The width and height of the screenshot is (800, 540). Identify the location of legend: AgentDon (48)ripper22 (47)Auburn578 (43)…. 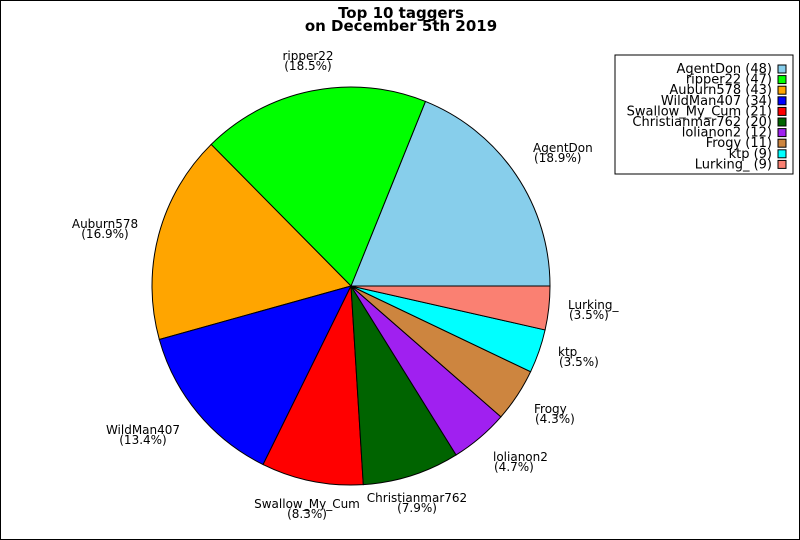
(704, 114).